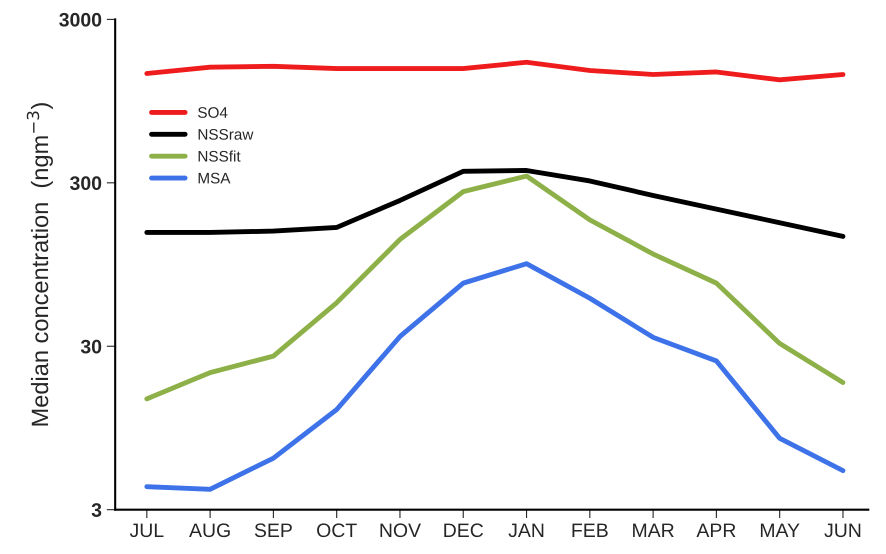 This screenshot has height=554, width=886. Describe the element at coordinates (716, 530) in the screenshot. I see `x-tick-label: APR` at that location.